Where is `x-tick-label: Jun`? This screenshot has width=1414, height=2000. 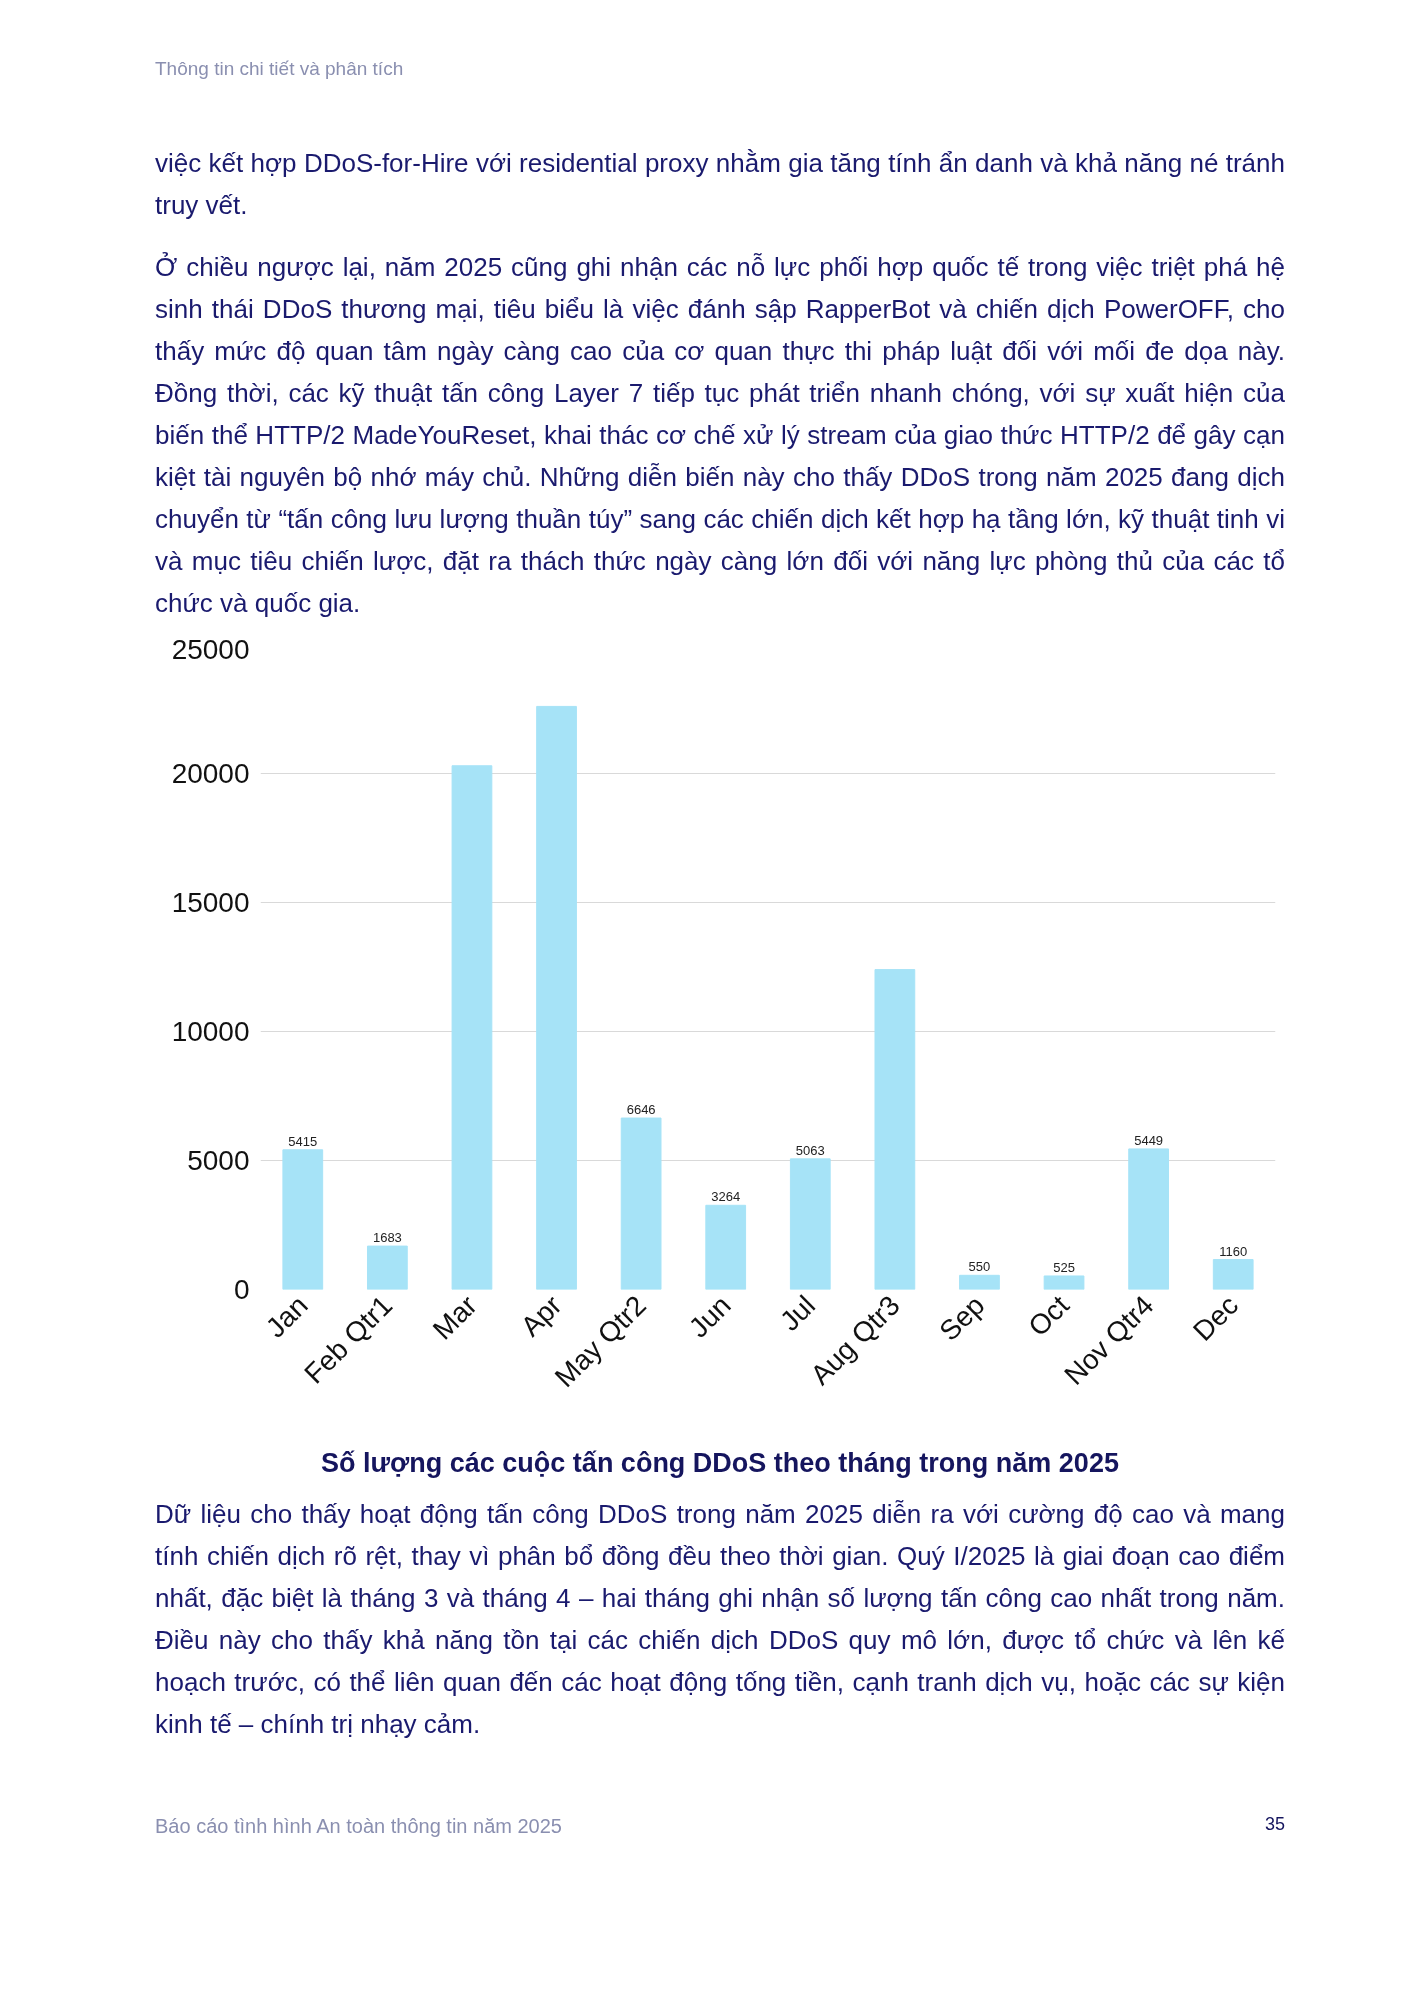
x-tick-label: Jun is located at coordinates (709, 1316).